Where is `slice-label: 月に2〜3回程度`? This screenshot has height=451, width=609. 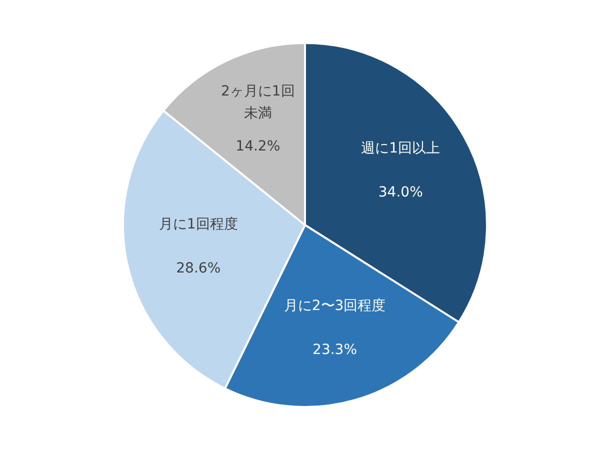
slice-label: 月に2〜3回程度 is located at coordinates (335, 306).